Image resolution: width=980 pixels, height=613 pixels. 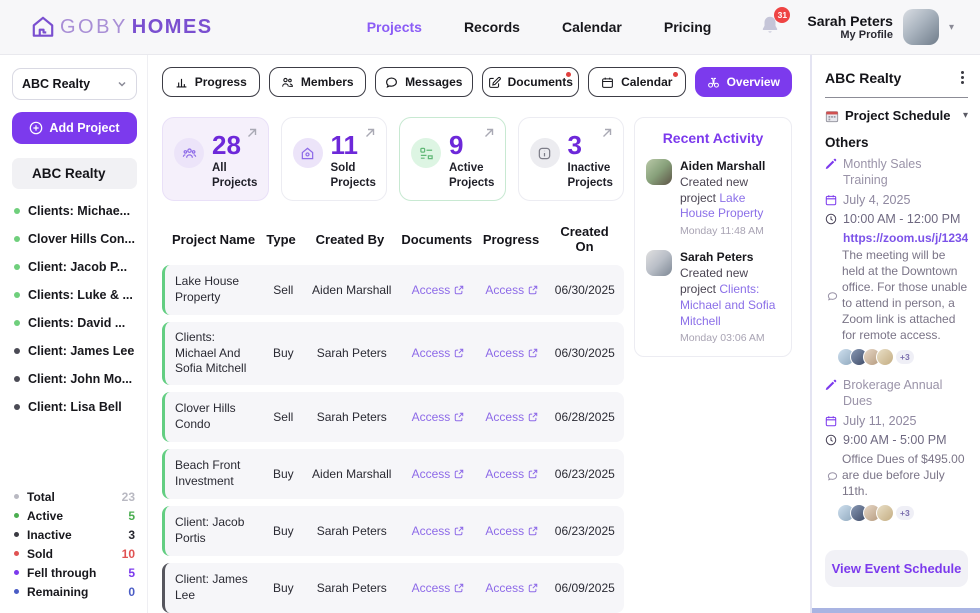 What do you see at coordinates (714, 189) in the screenshot?
I see `activity-action: Created new project` at bounding box center [714, 189].